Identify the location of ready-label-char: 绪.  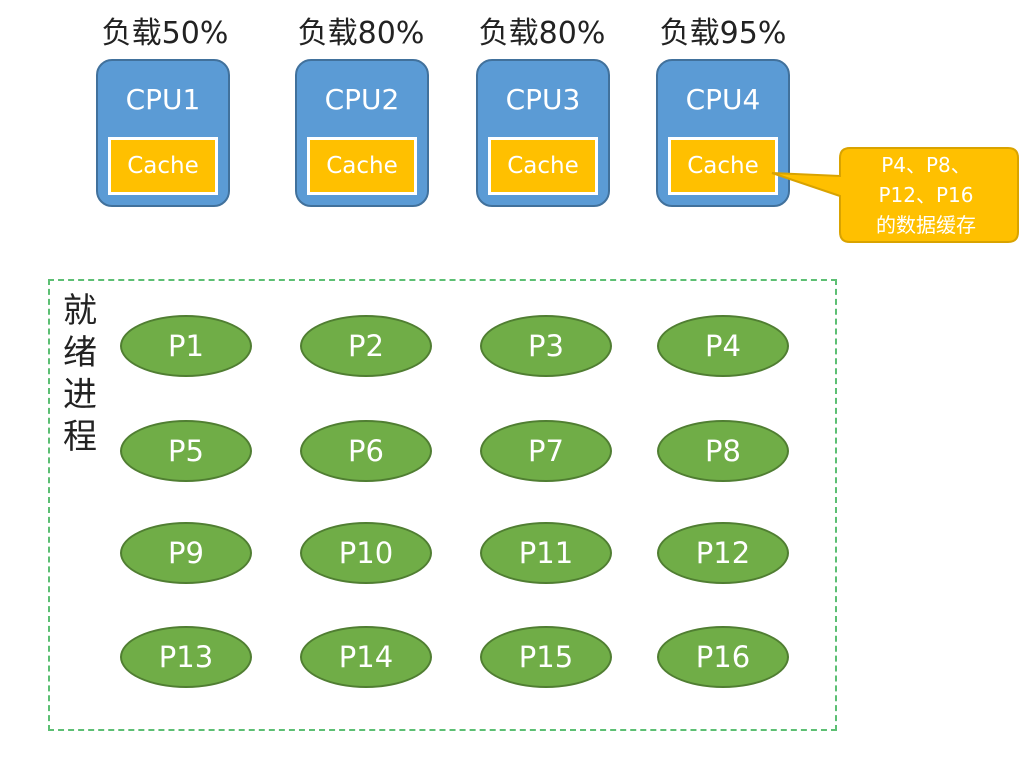
(80, 353).